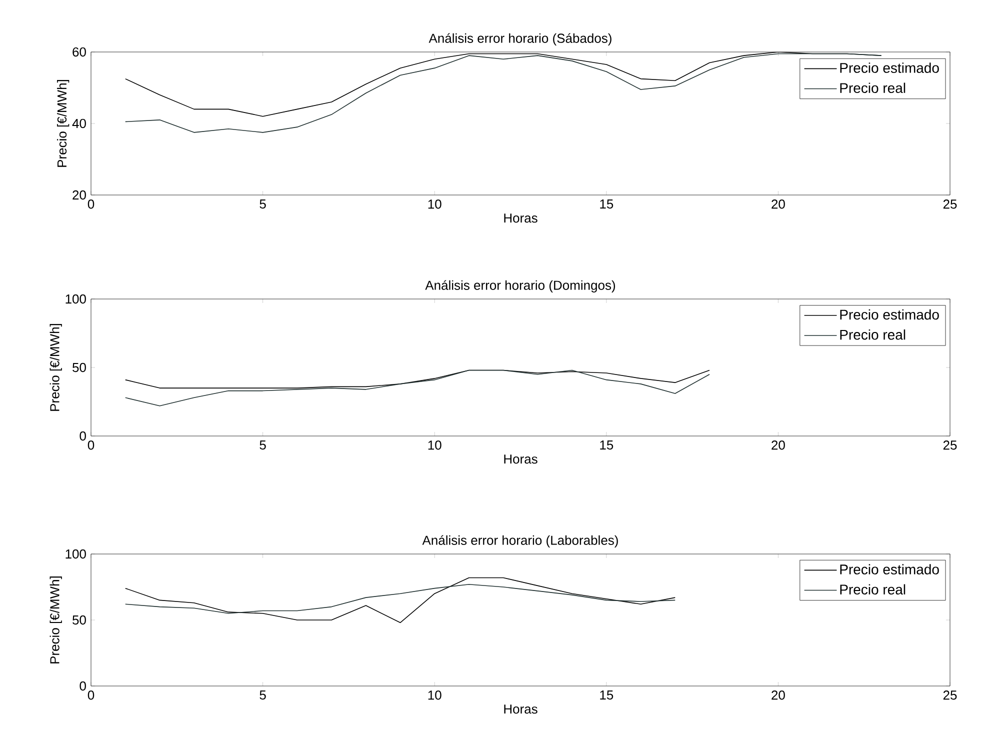 This screenshot has height=747, width=982. Describe the element at coordinates (79, 123) in the screenshot. I see `y-tick-label: 40` at that location.